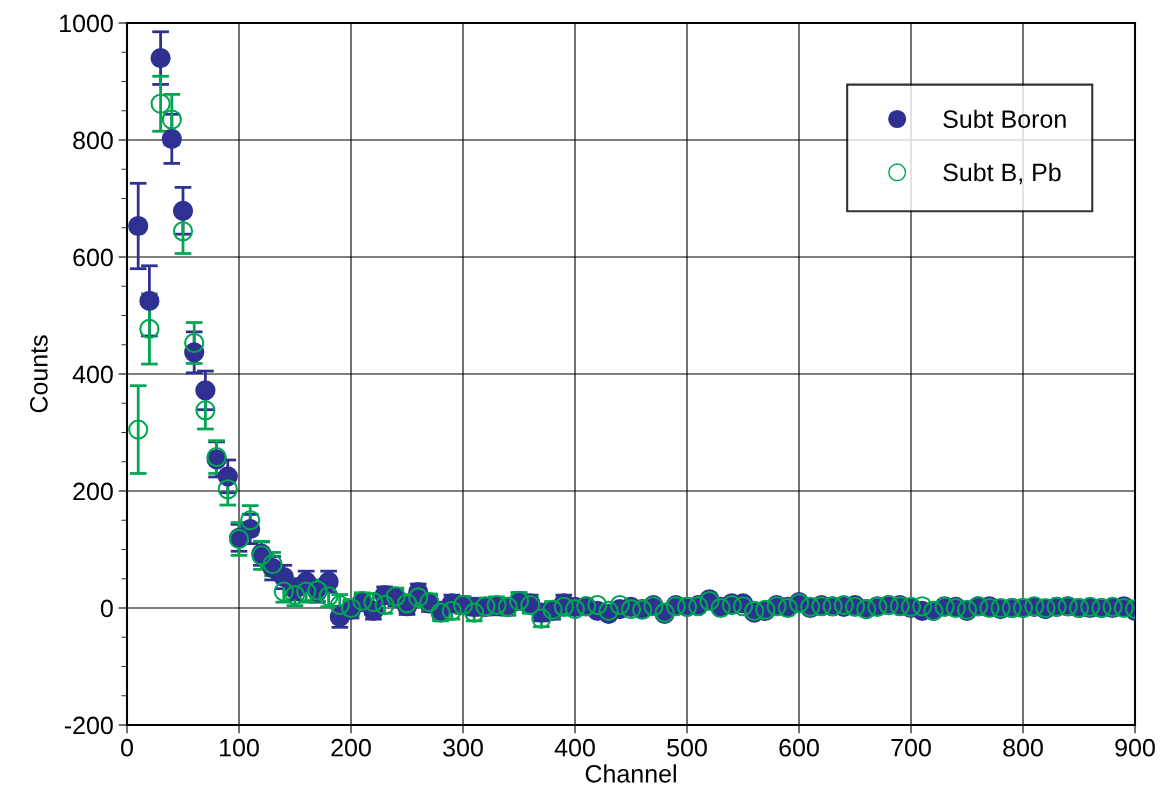 The width and height of the screenshot is (1165, 809). Describe the element at coordinates (630, 773) in the screenshot. I see `x-axis-title: Channel` at that location.